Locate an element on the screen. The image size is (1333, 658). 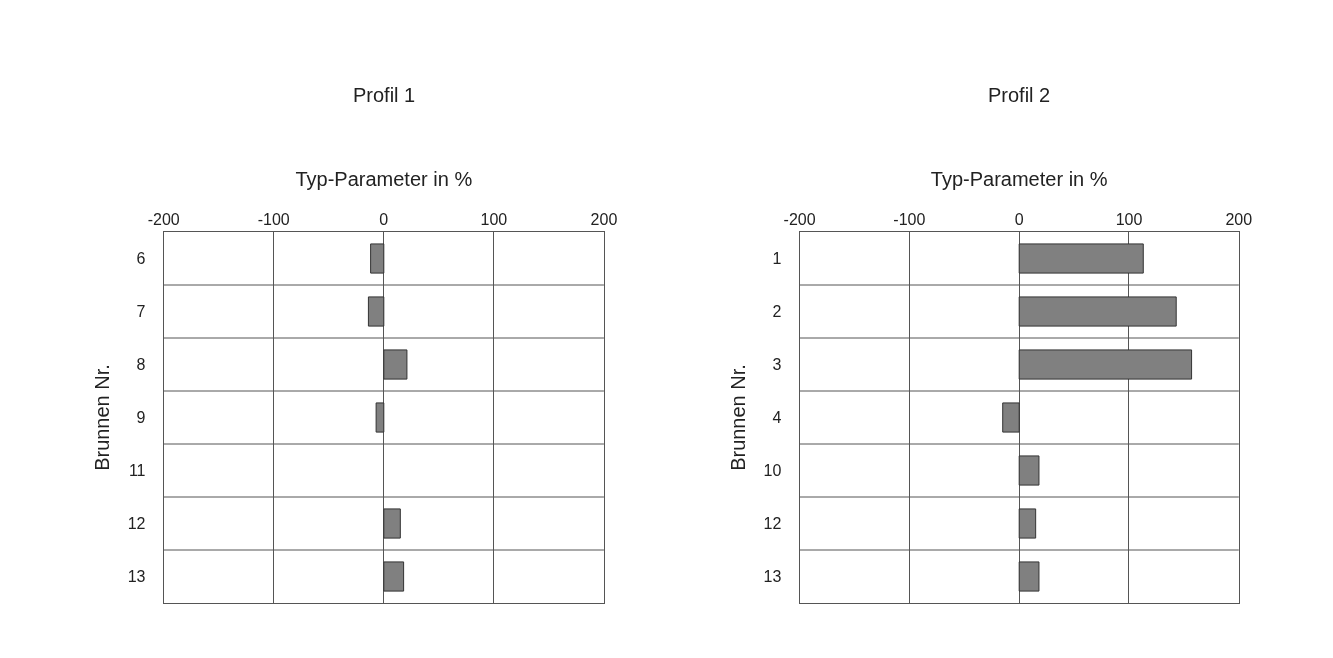
y-tick-label: 8 is located at coordinates (141, 365).